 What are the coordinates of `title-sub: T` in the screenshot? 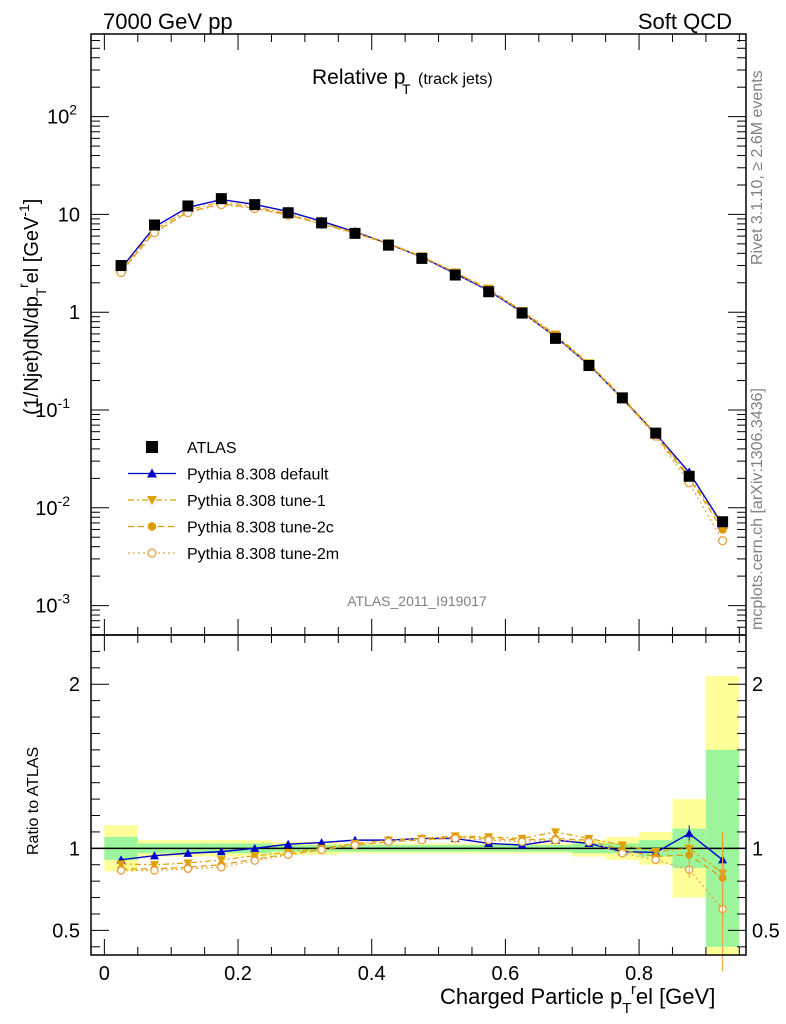 It's located at (406, 89).